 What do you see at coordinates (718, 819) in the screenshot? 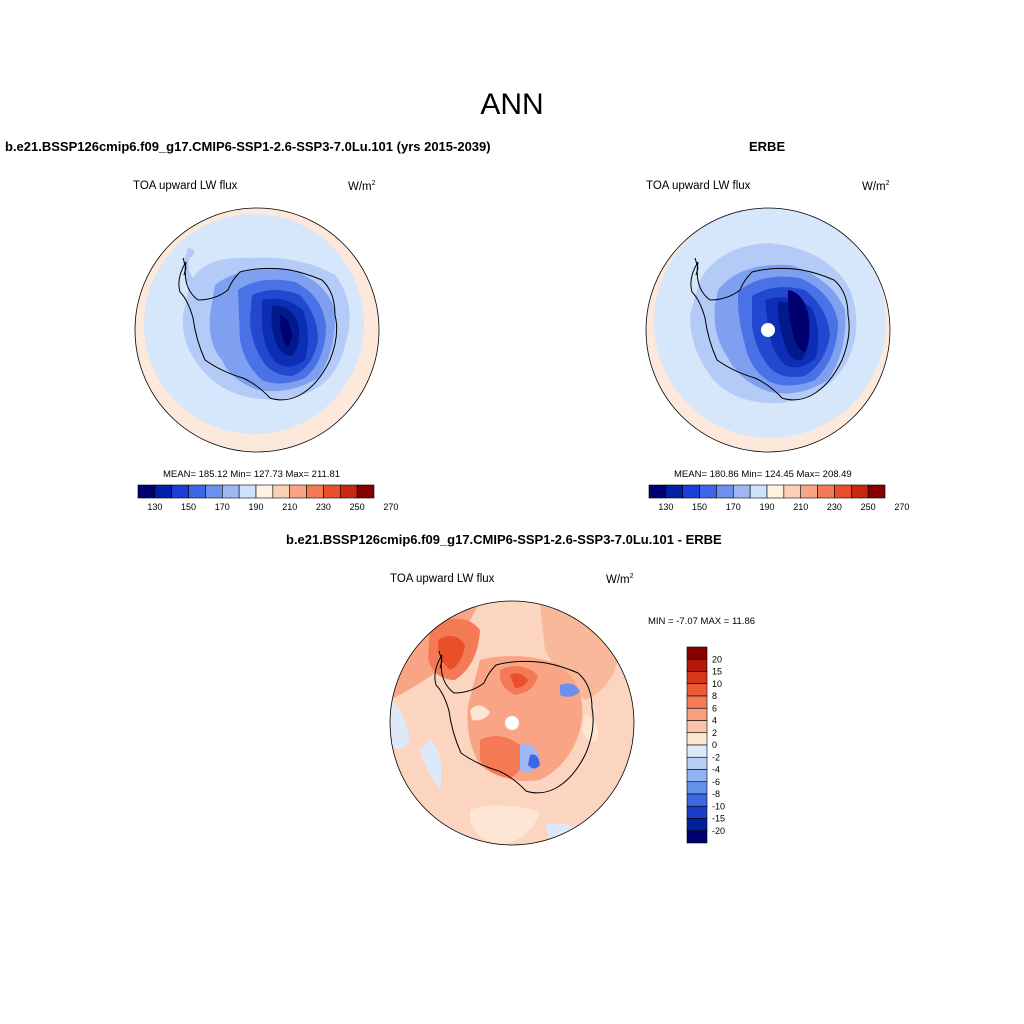
I see `colorbar-tick-label: -15` at bounding box center [718, 819].